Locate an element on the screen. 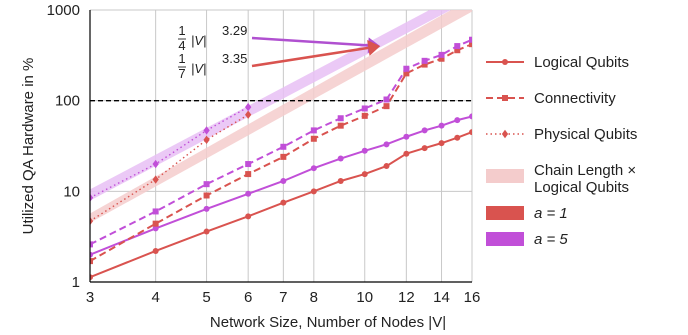 Image resolution: width=688 pixels, height=335 pixels. formula-annotation: 17 |V| 3.35 is located at coordinates (279, 60).